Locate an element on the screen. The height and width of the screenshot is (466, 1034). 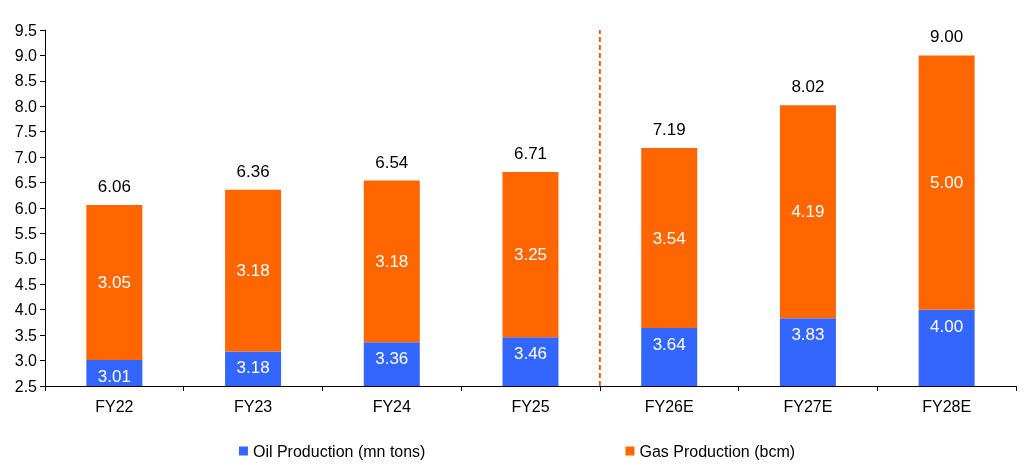
data-label: 3.01 is located at coordinates (114, 377).